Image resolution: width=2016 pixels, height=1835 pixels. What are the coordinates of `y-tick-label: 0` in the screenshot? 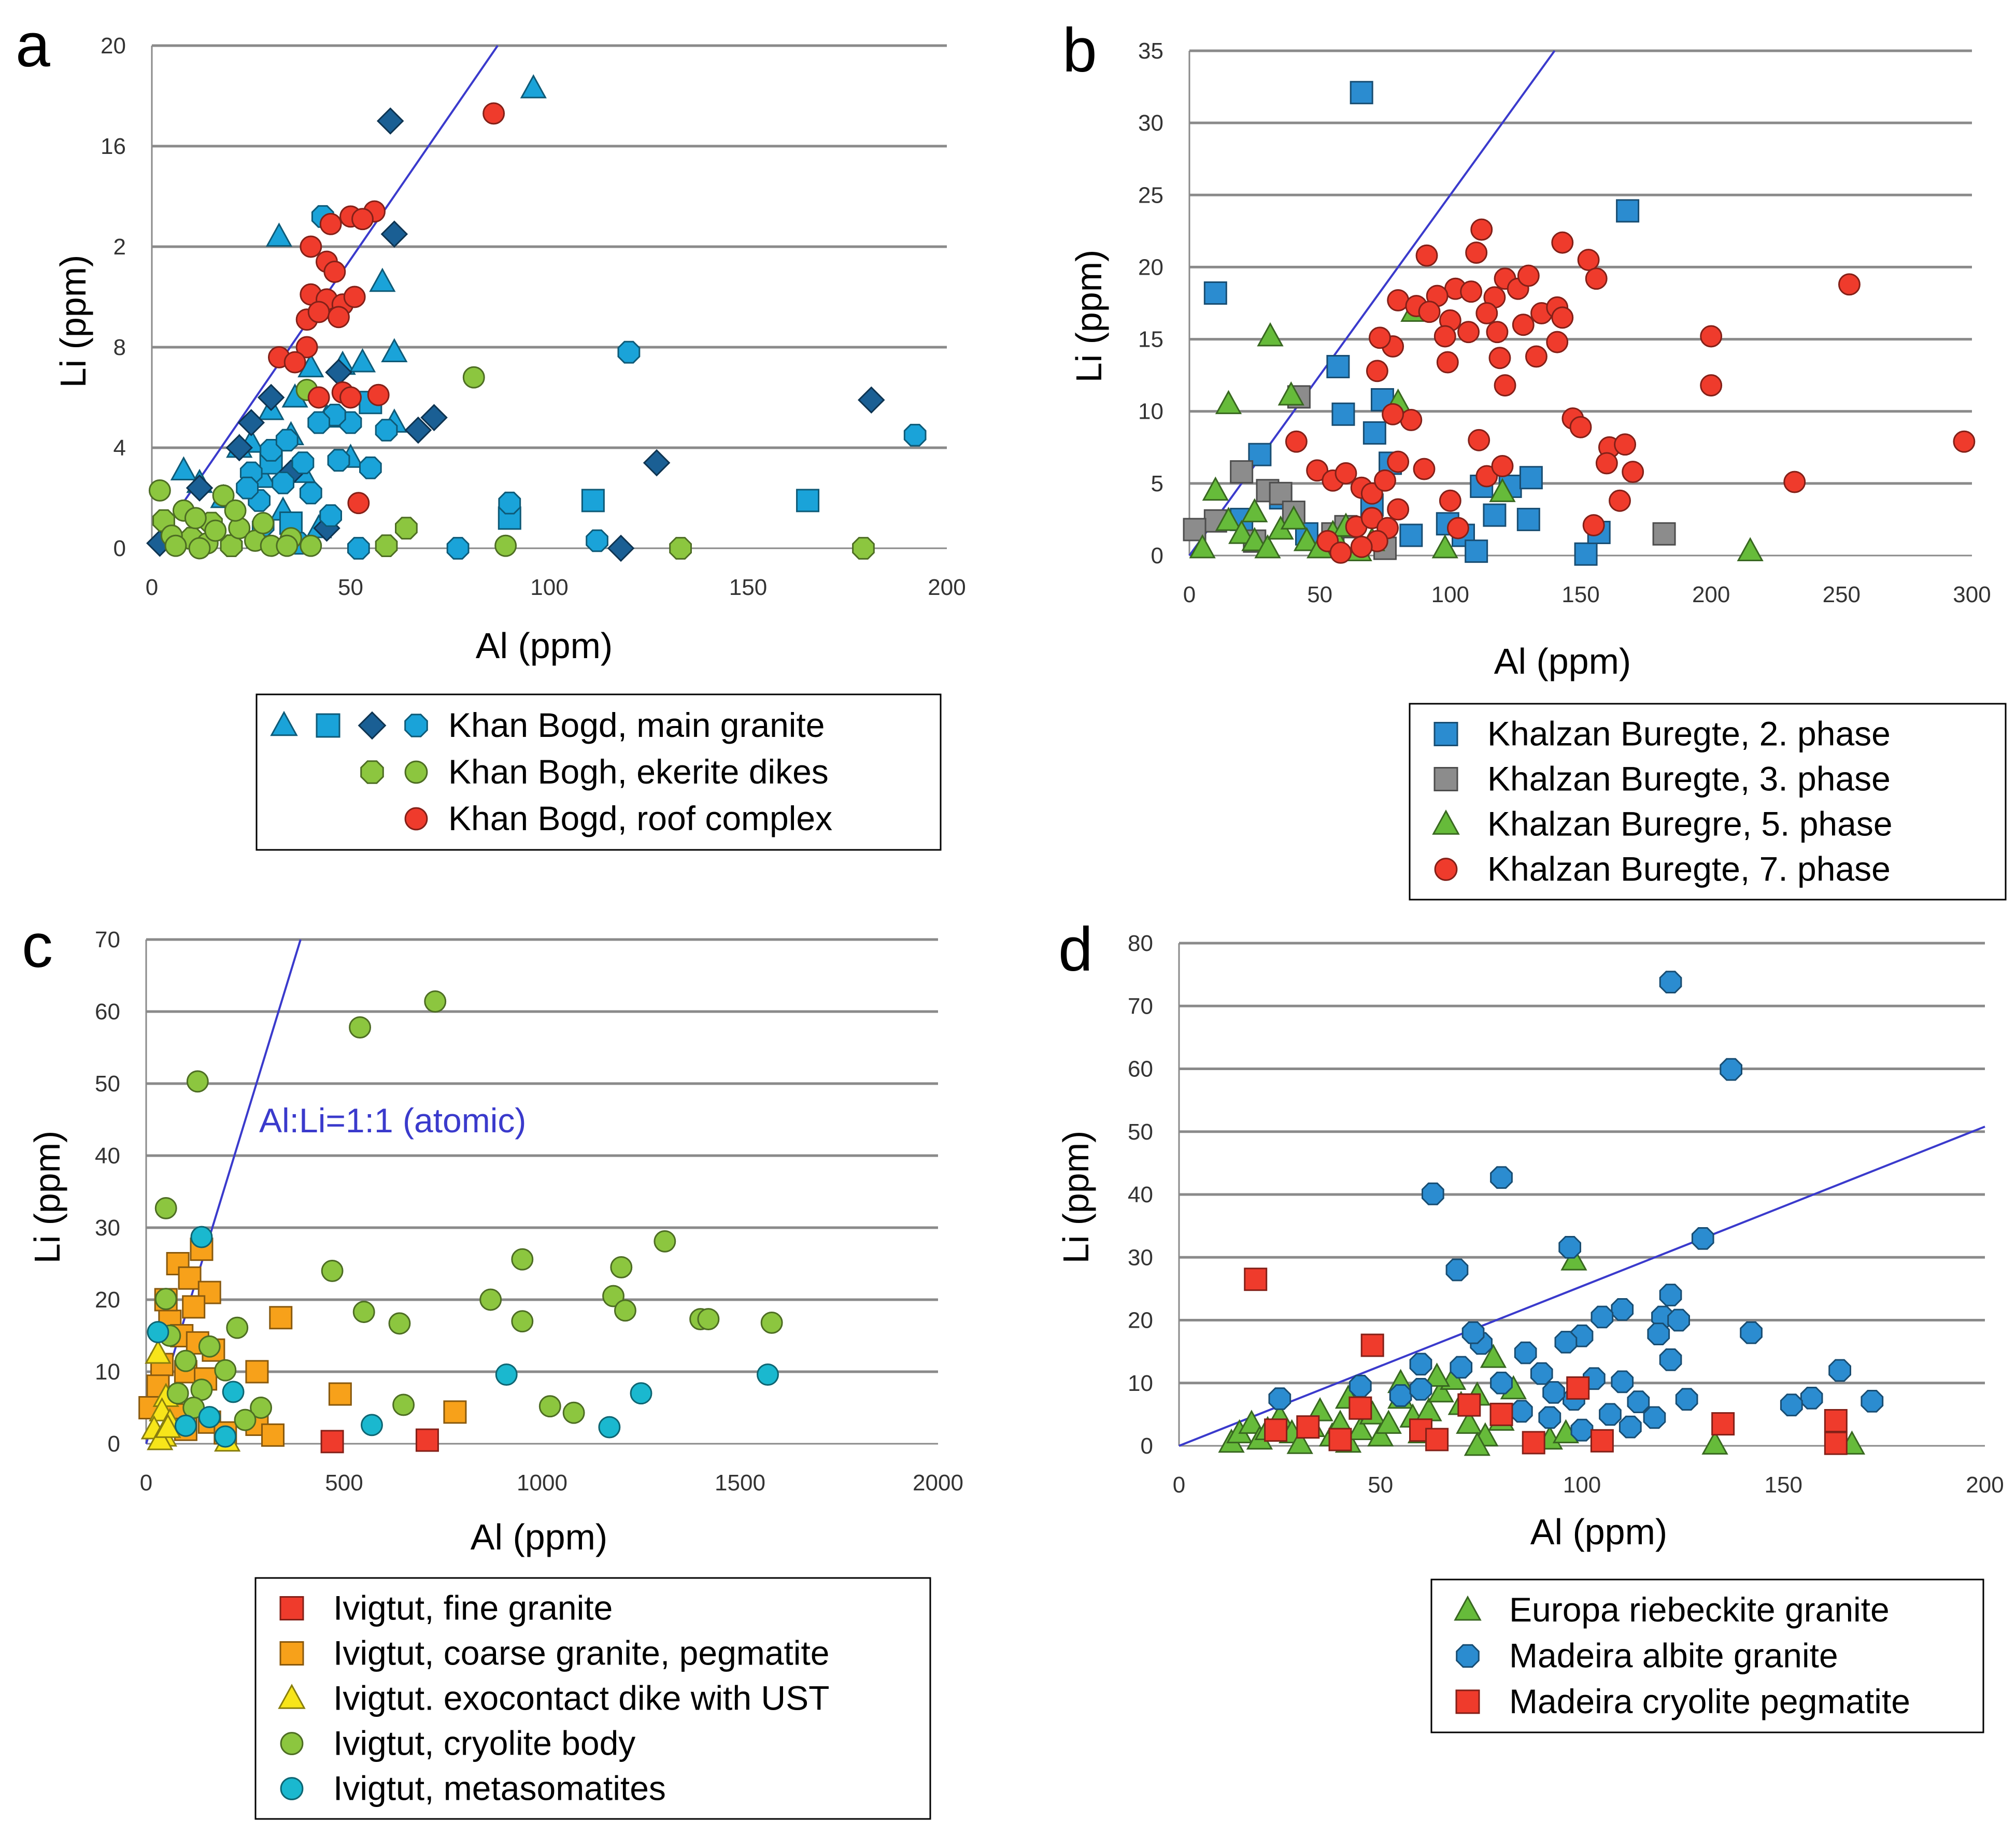 It's located at (114, 1444).